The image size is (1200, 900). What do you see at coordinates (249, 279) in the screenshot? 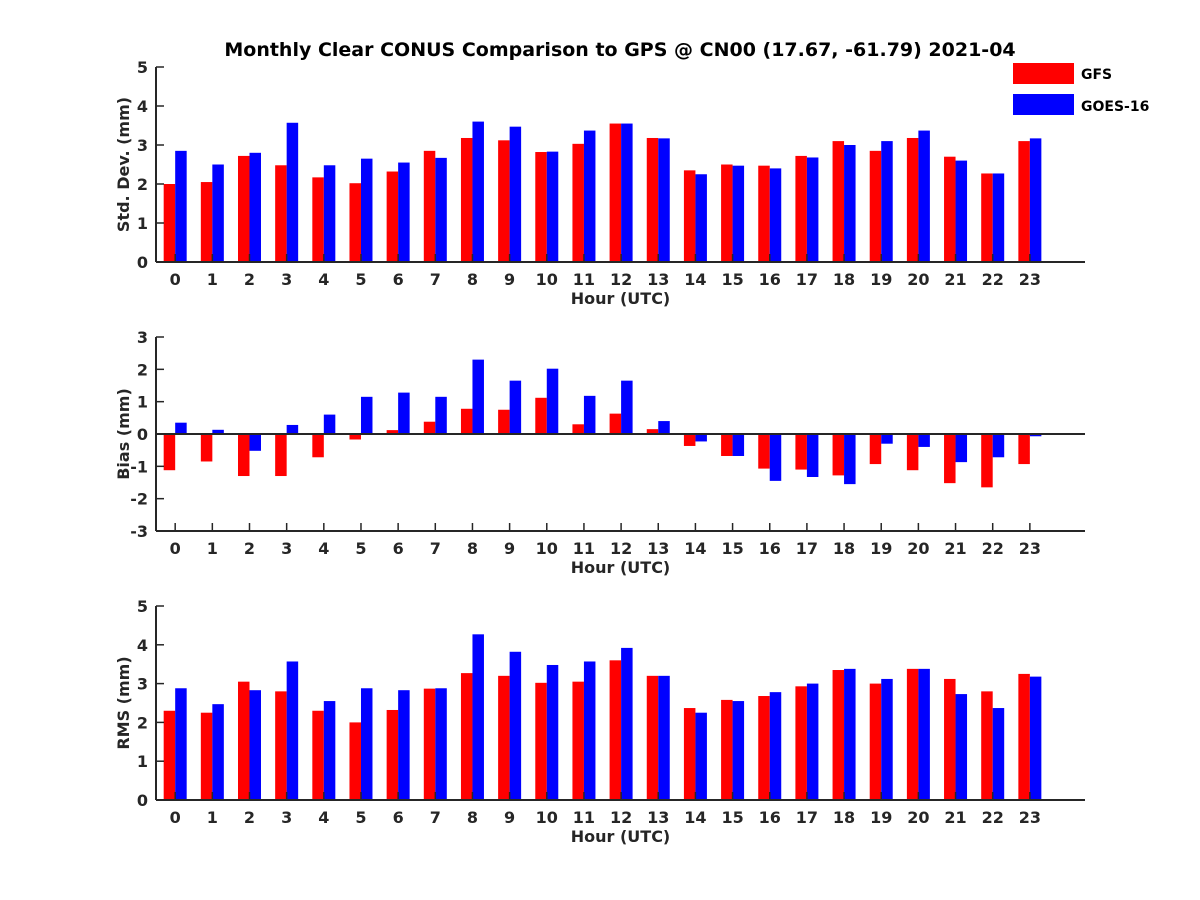
I see `std-xtick-label: 2` at bounding box center [249, 279].